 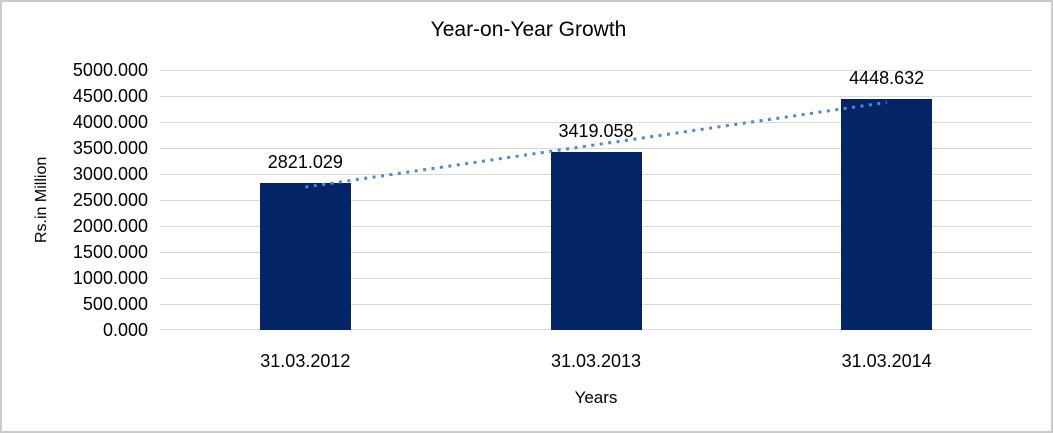 What do you see at coordinates (115, 304) in the screenshot?
I see `y-tick-label: 500.000` at bounding box center [115, 304].